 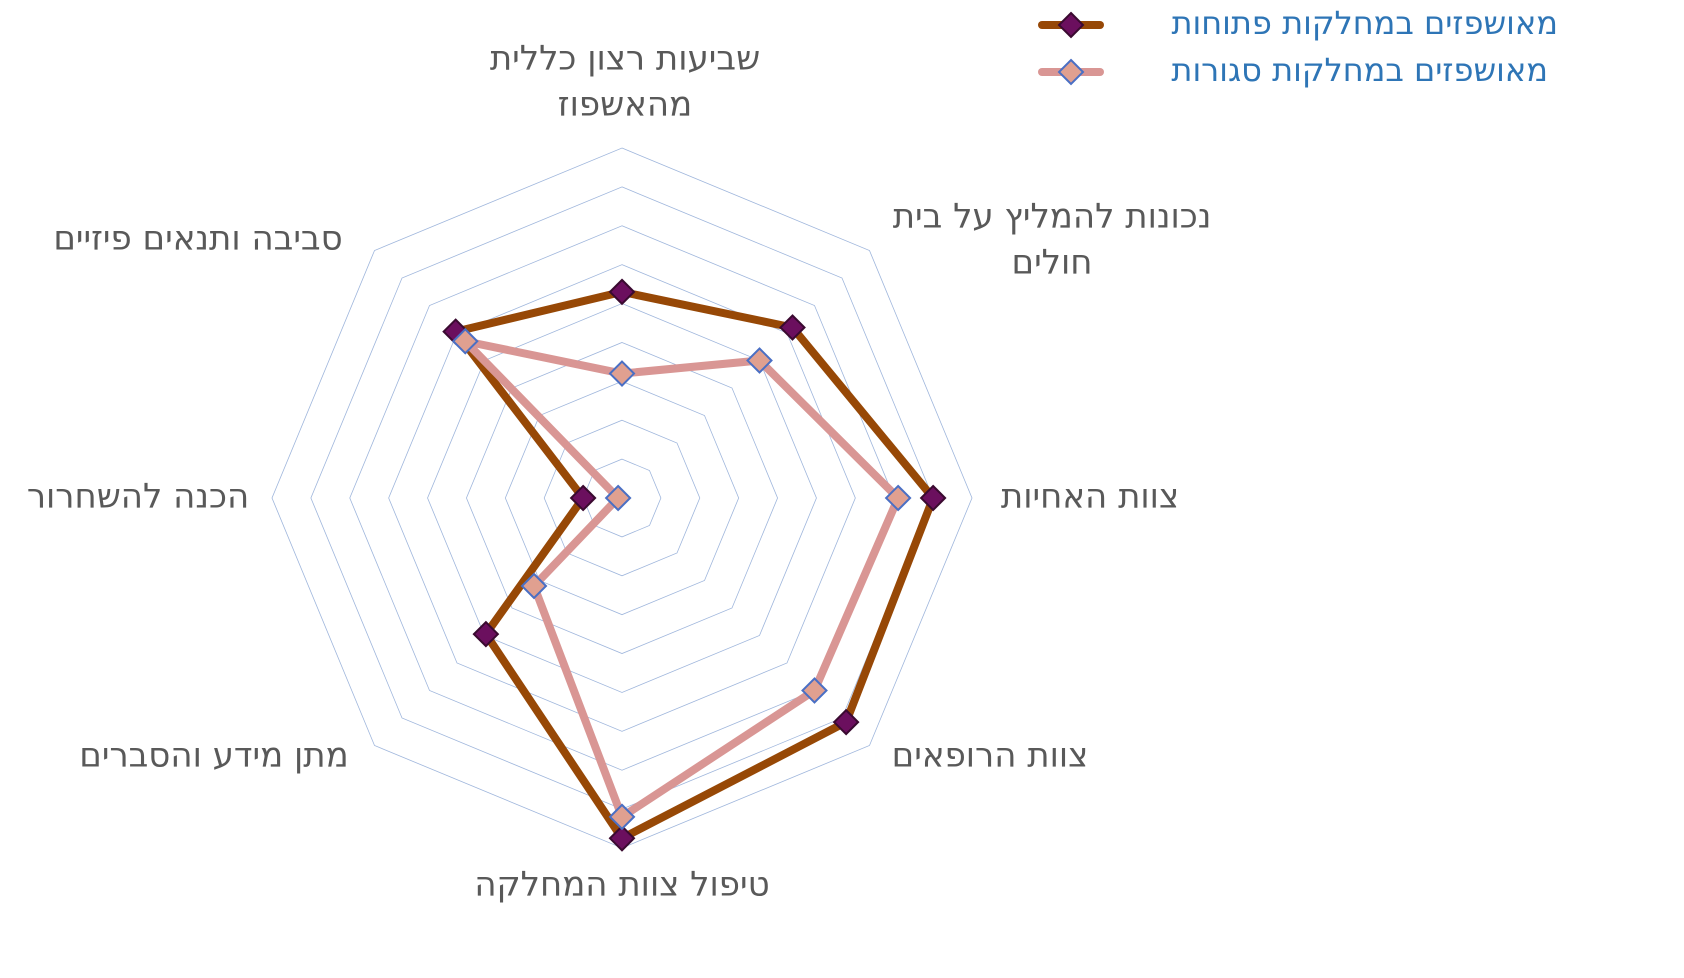 I want to click on category-label: הכנה להשחרור, so click(x=138, y=497).